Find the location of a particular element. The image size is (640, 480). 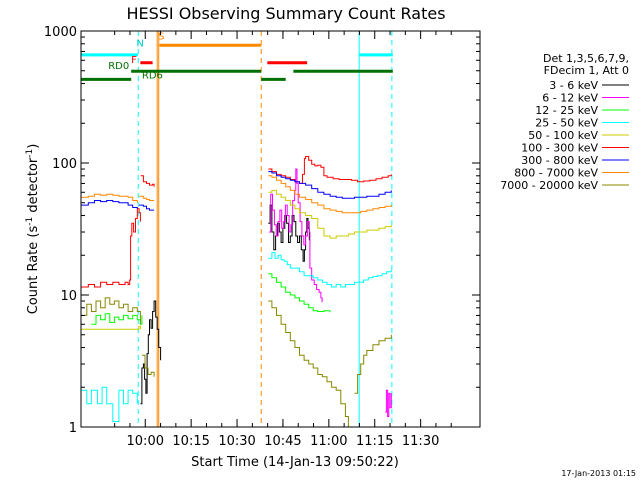

legend-entry-label: 3 - 6 keV is located at coordinates (573, 85).